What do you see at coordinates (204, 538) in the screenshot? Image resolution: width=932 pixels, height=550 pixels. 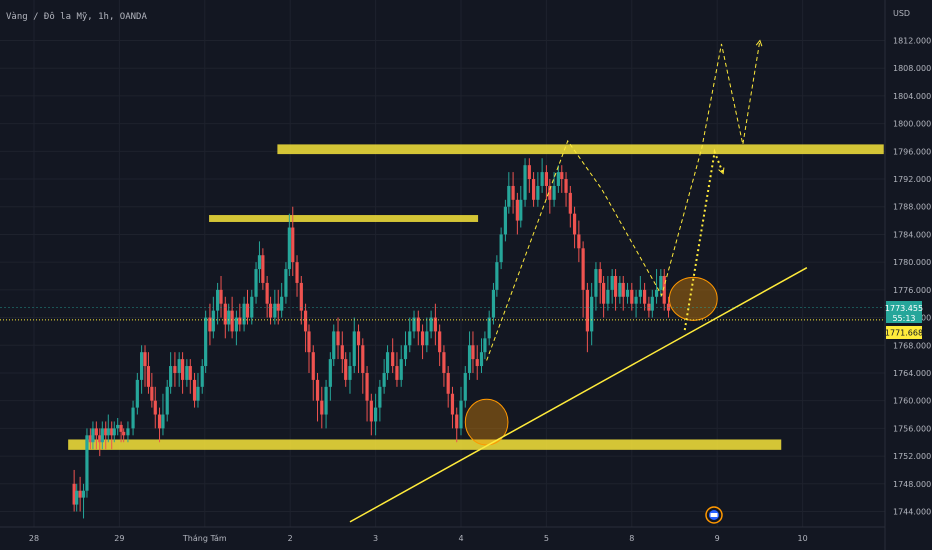 I see `date-tick-label: Tháng Tám` at bounding box center [204, 538].